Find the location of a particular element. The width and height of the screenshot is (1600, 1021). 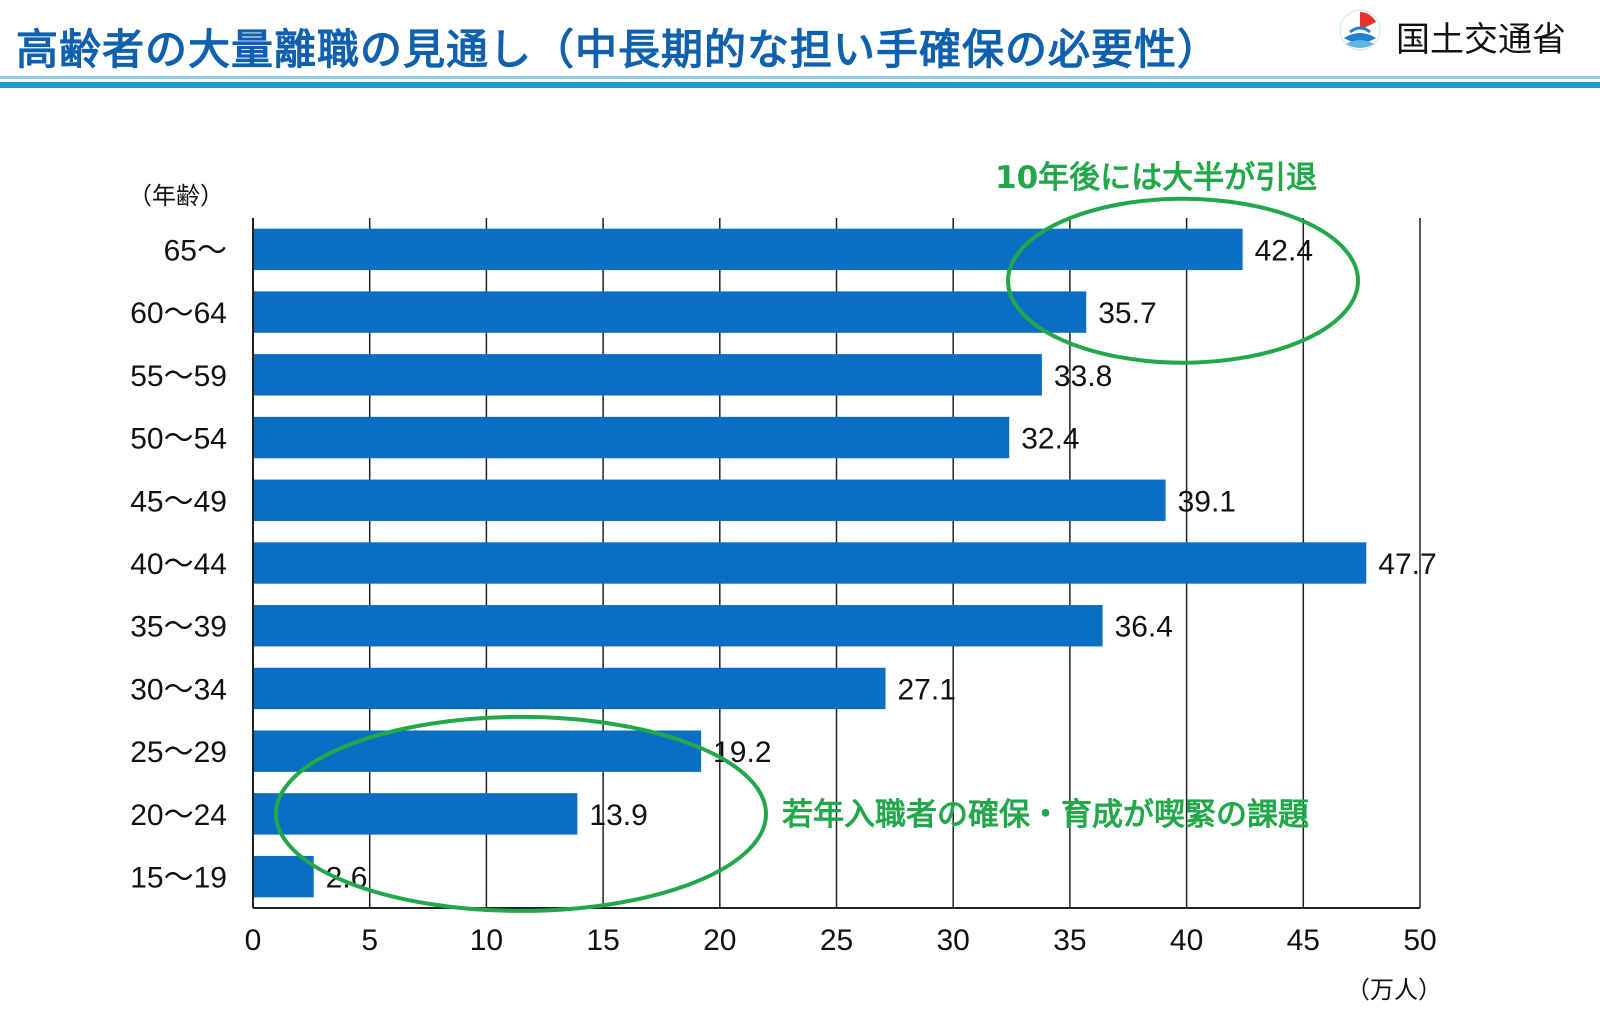

title-underline is located at coordinates (800, 85).